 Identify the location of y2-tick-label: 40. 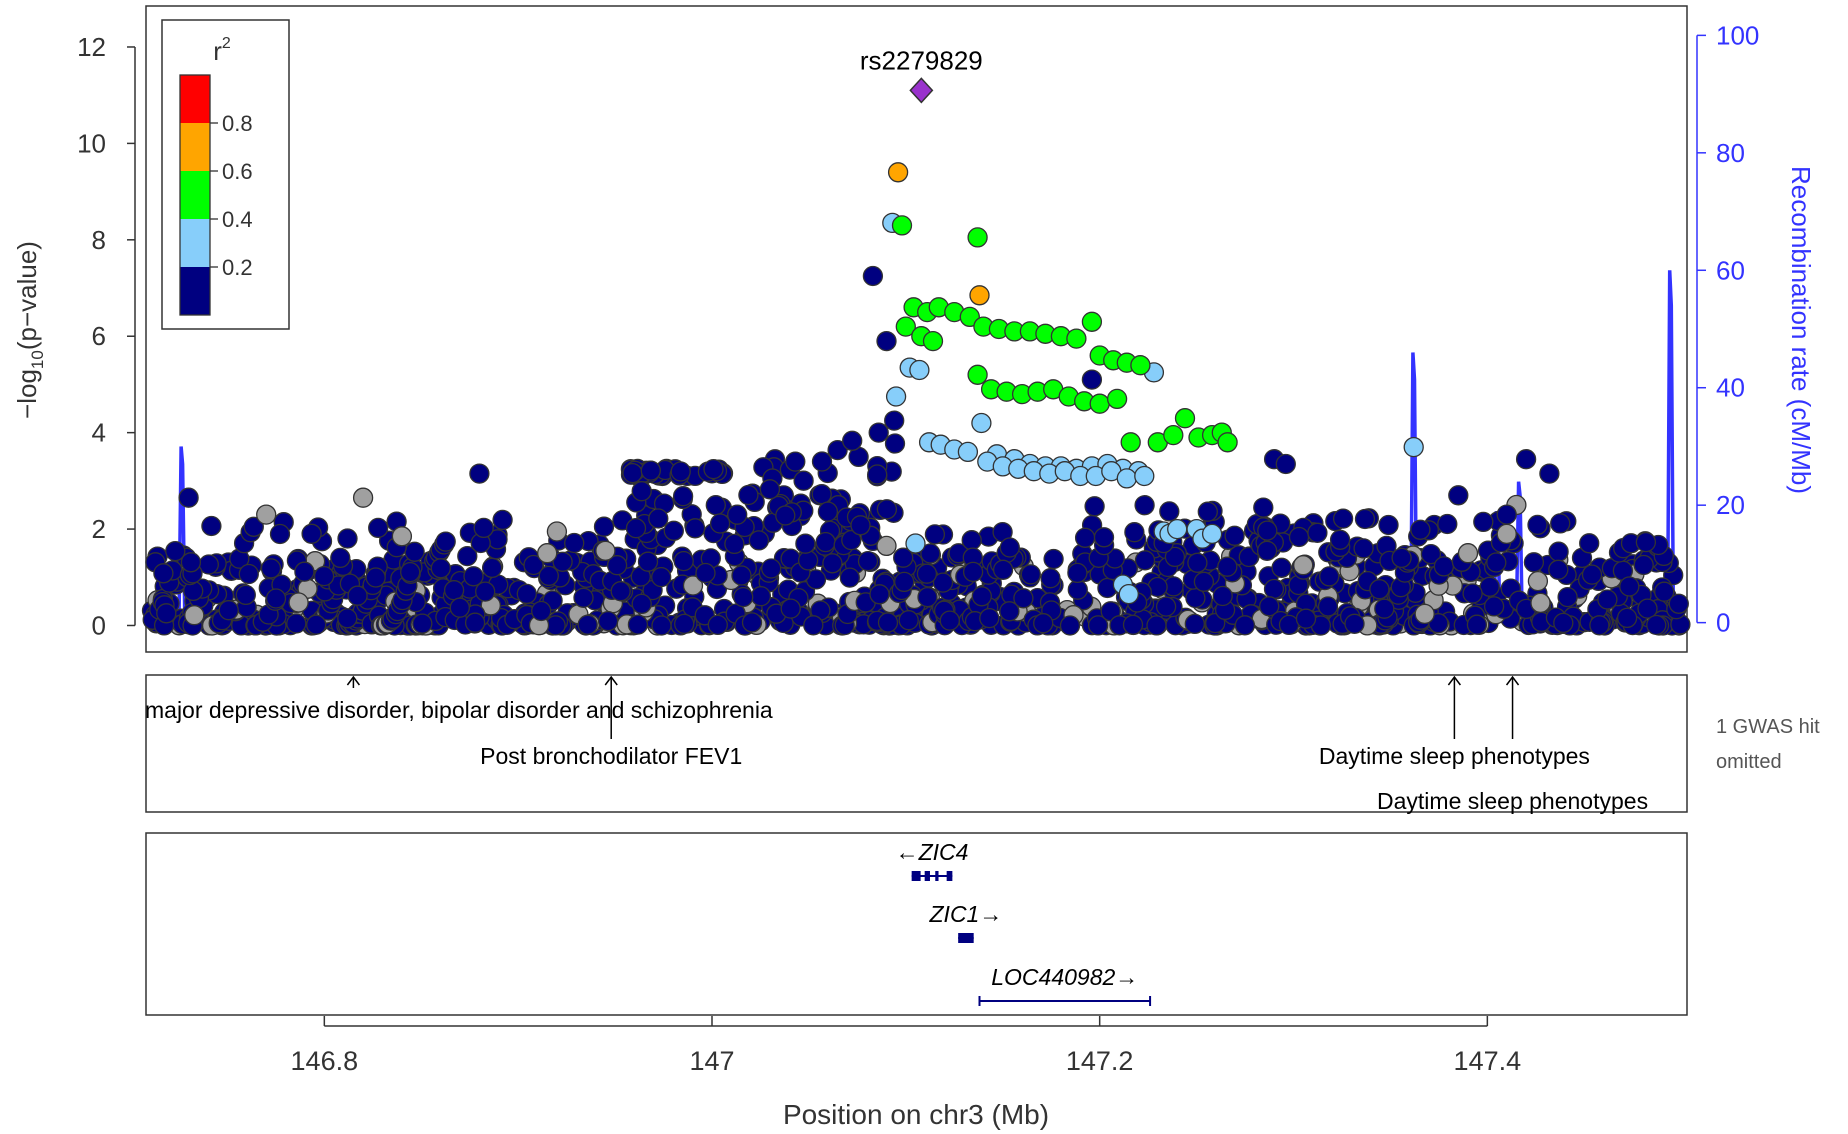
(1730, 388).